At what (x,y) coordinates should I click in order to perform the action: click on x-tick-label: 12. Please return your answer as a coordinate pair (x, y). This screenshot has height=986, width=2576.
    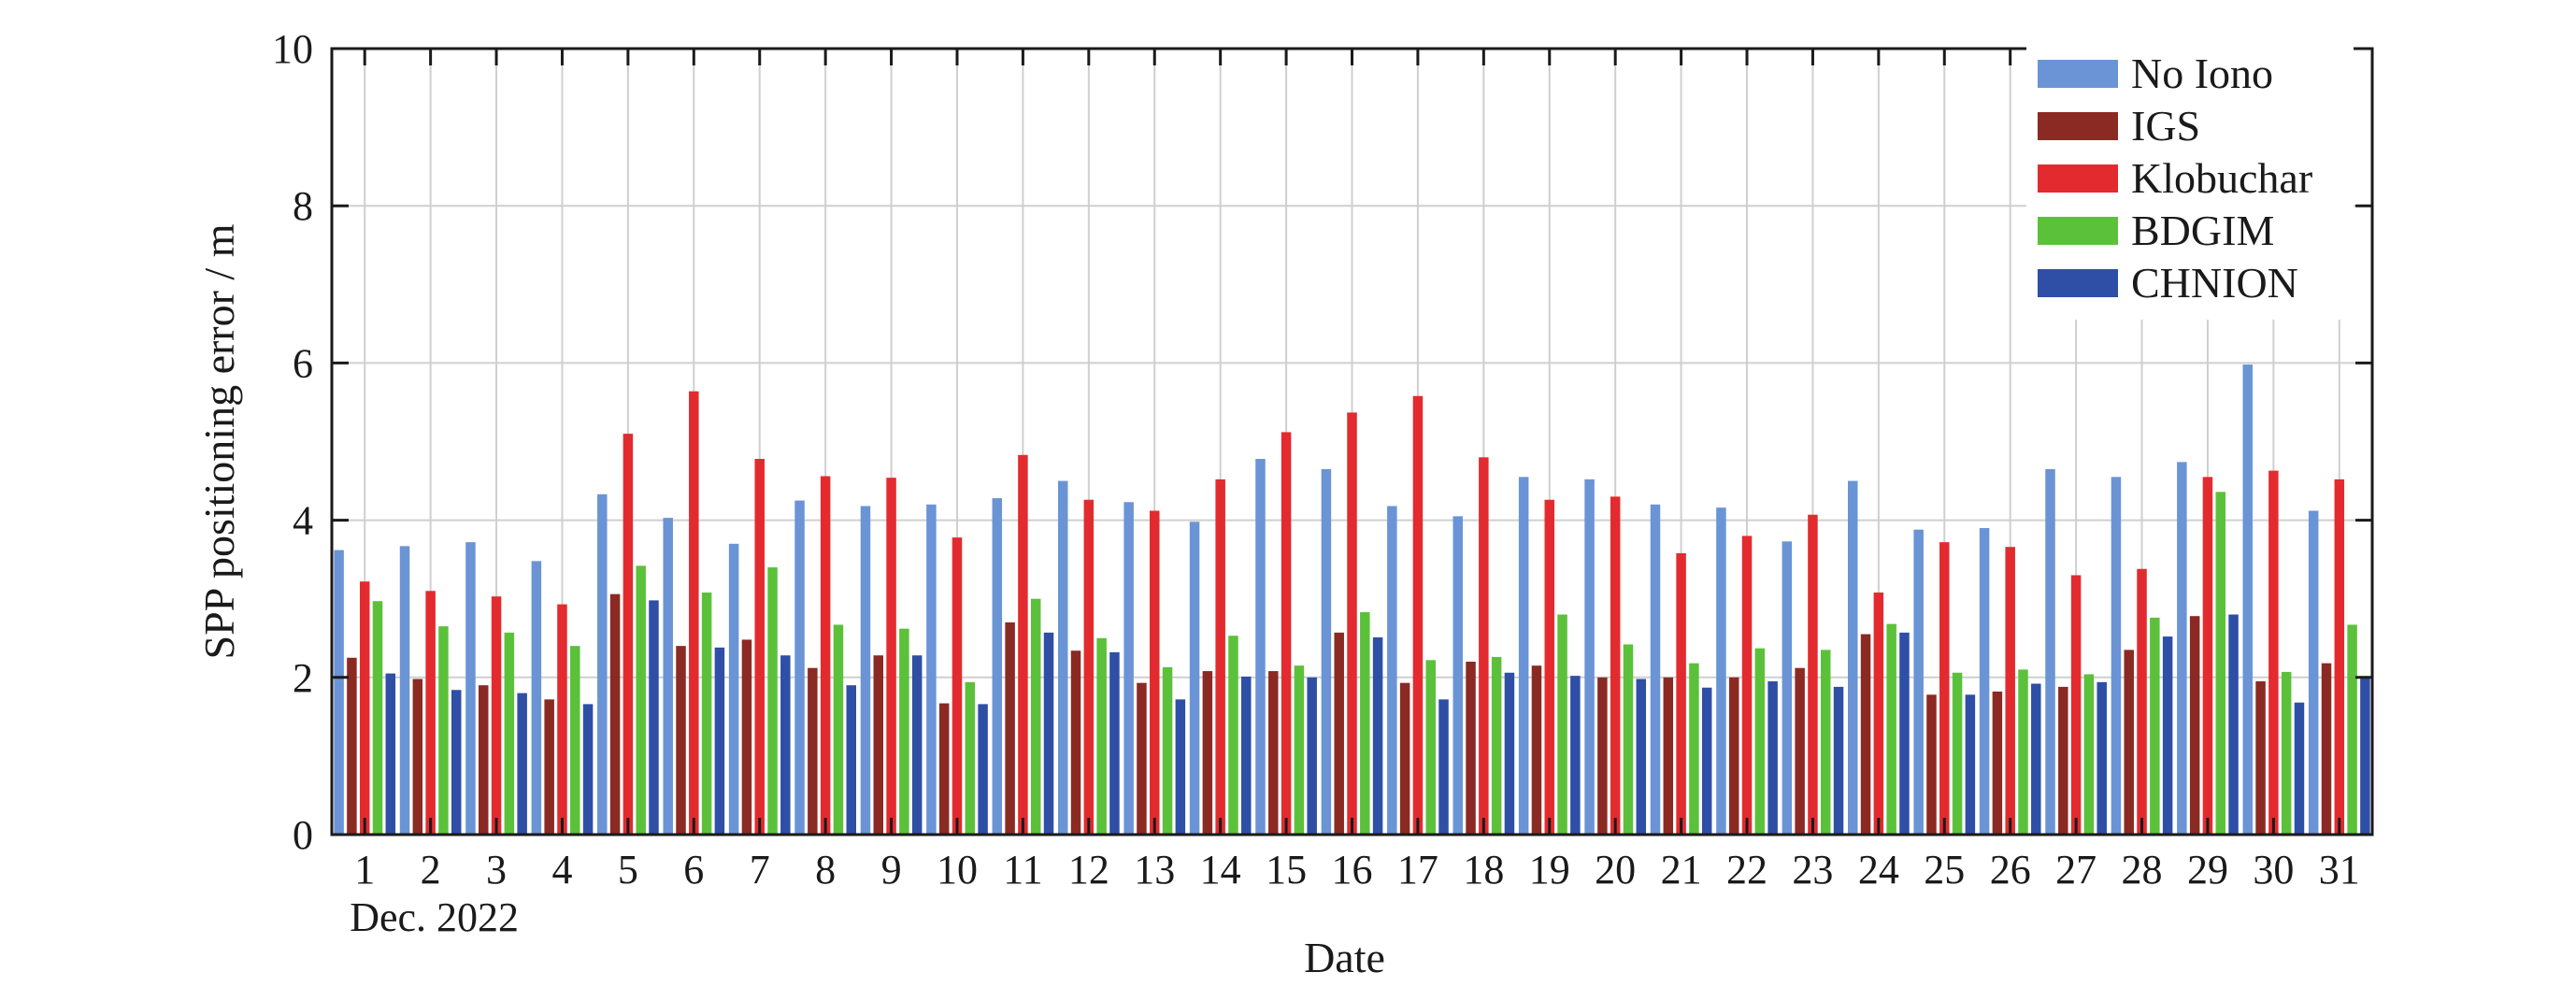
    Looking at the image, I should click on (1088, 870).